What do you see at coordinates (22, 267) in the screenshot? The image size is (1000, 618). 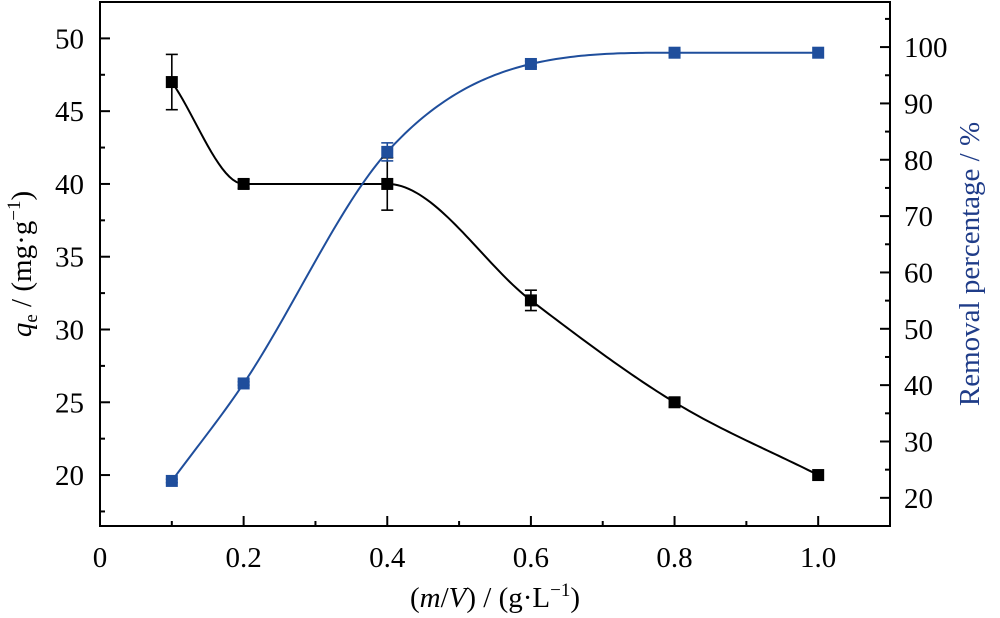 I see `left-y-axis-title-rest: / (mg·g` at bounding box center [22, 267].